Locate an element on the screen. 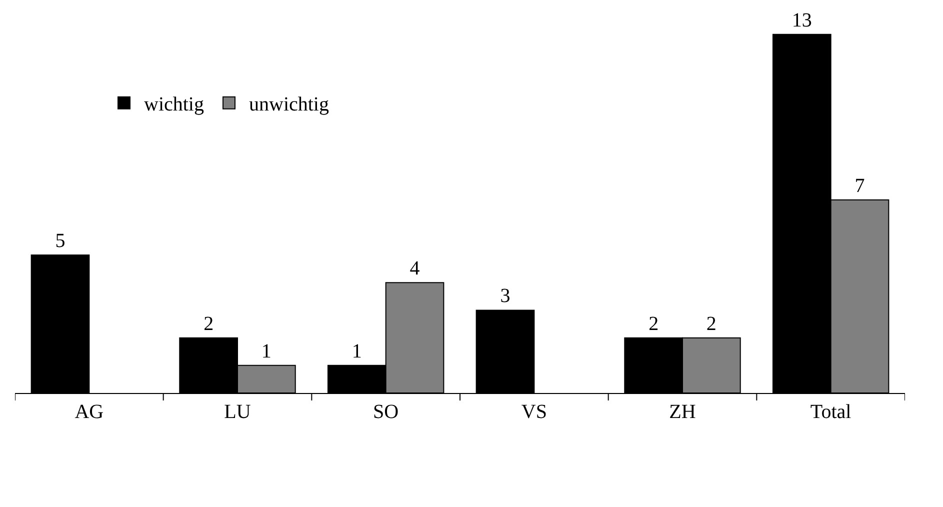 The width and height of the screenshot is (943, 507). x-tick-label: Total is located at coordinates (831, 412).